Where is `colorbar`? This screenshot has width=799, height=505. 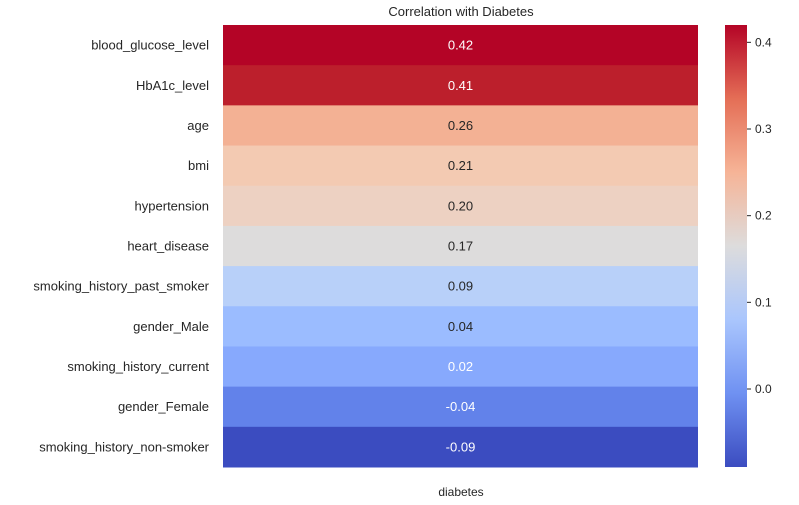
colorbar is located at coordinates (736, 246).